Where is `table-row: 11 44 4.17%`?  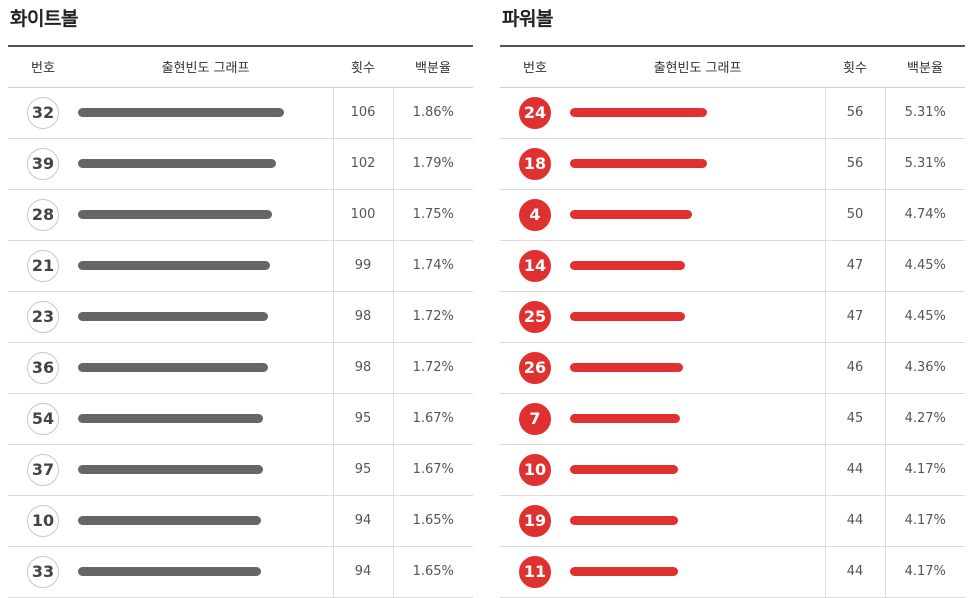
table-row: 11 44 4.17% is located at coordinates (732, 572).